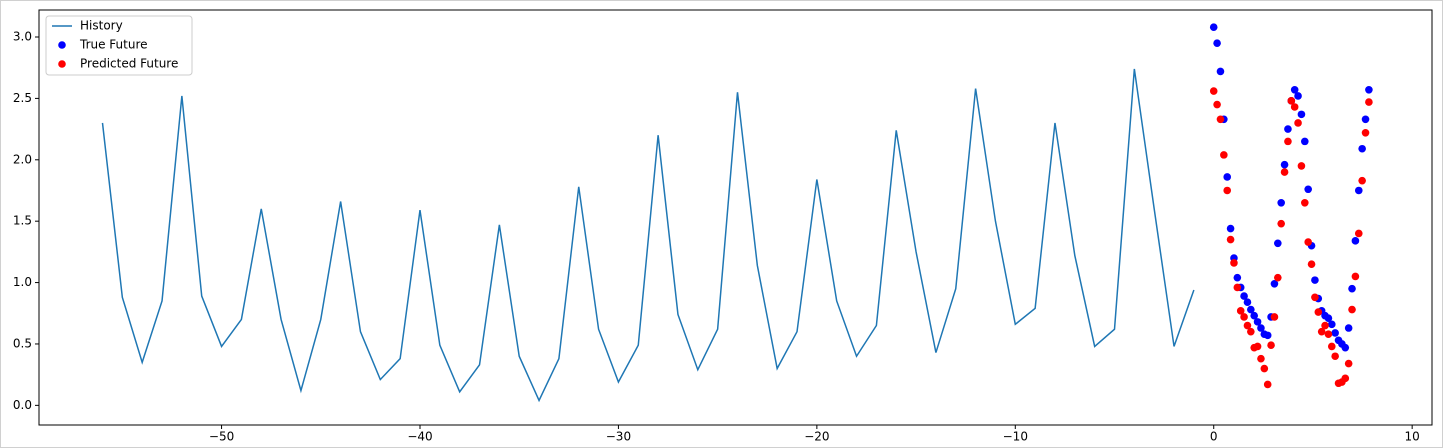  I want to click on legend-box, so click(119, 45).